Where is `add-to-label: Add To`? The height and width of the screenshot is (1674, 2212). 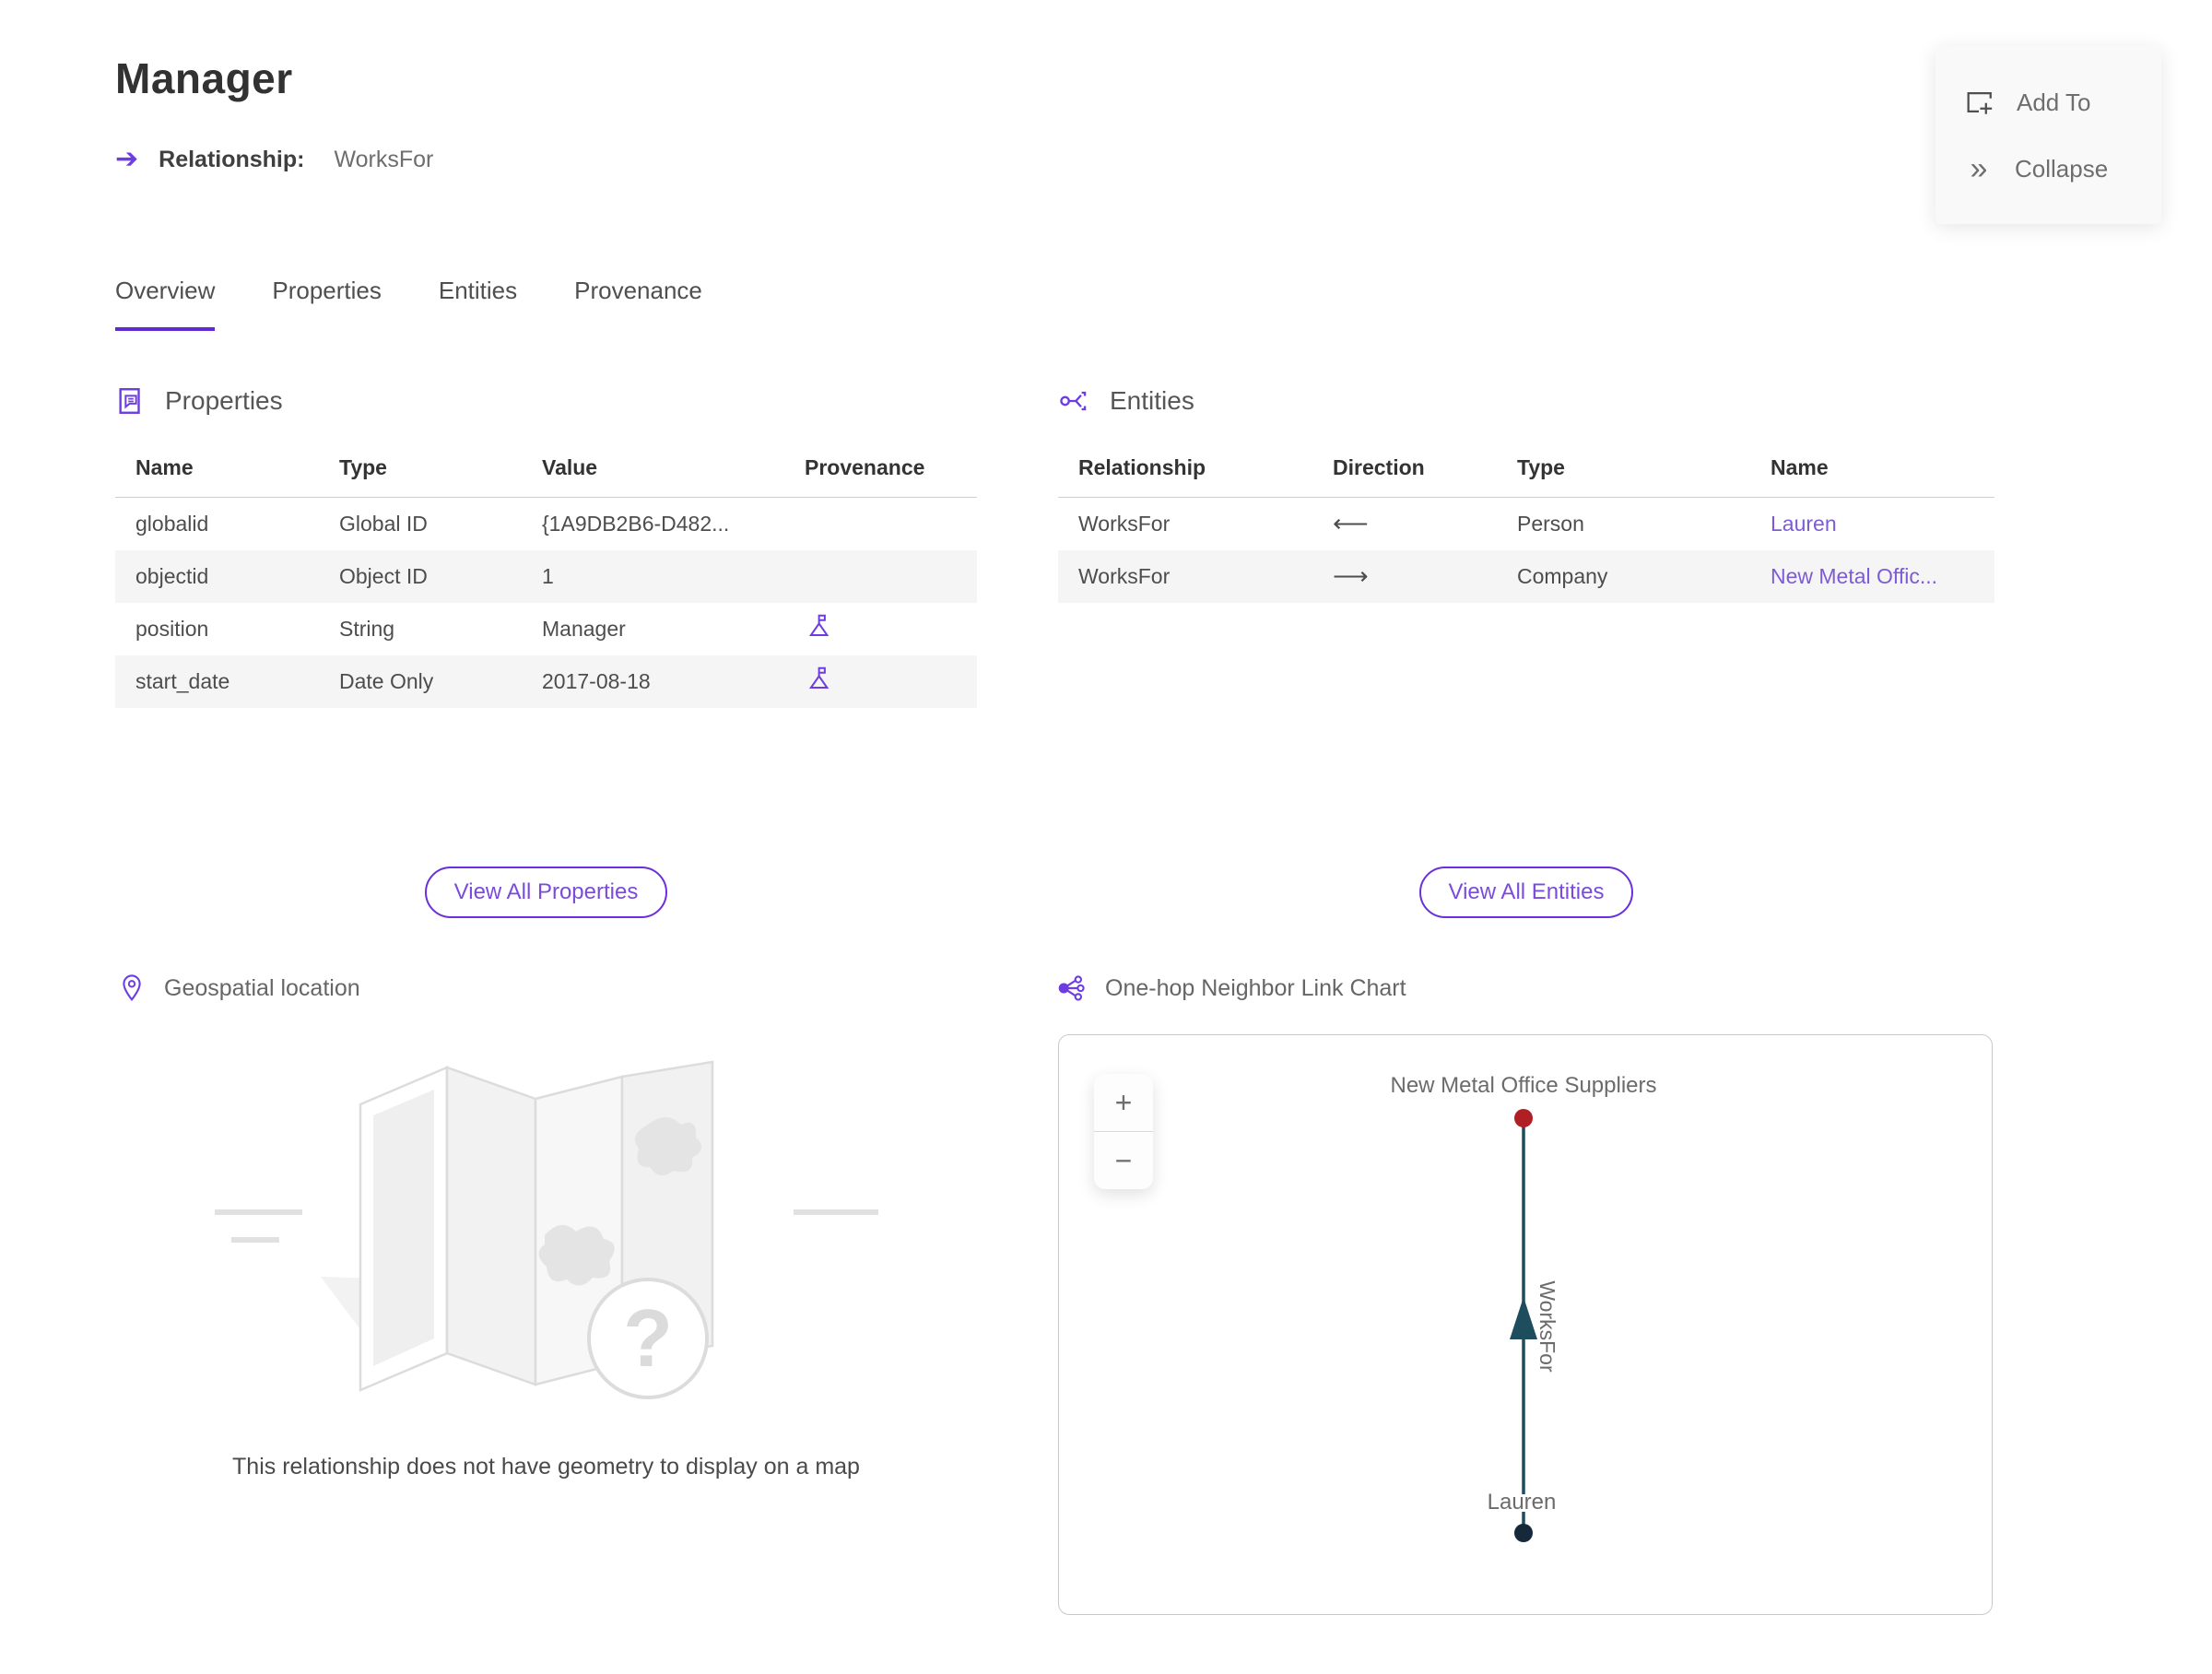 add-to-label: Add To is located at coordinates (2054, 102).